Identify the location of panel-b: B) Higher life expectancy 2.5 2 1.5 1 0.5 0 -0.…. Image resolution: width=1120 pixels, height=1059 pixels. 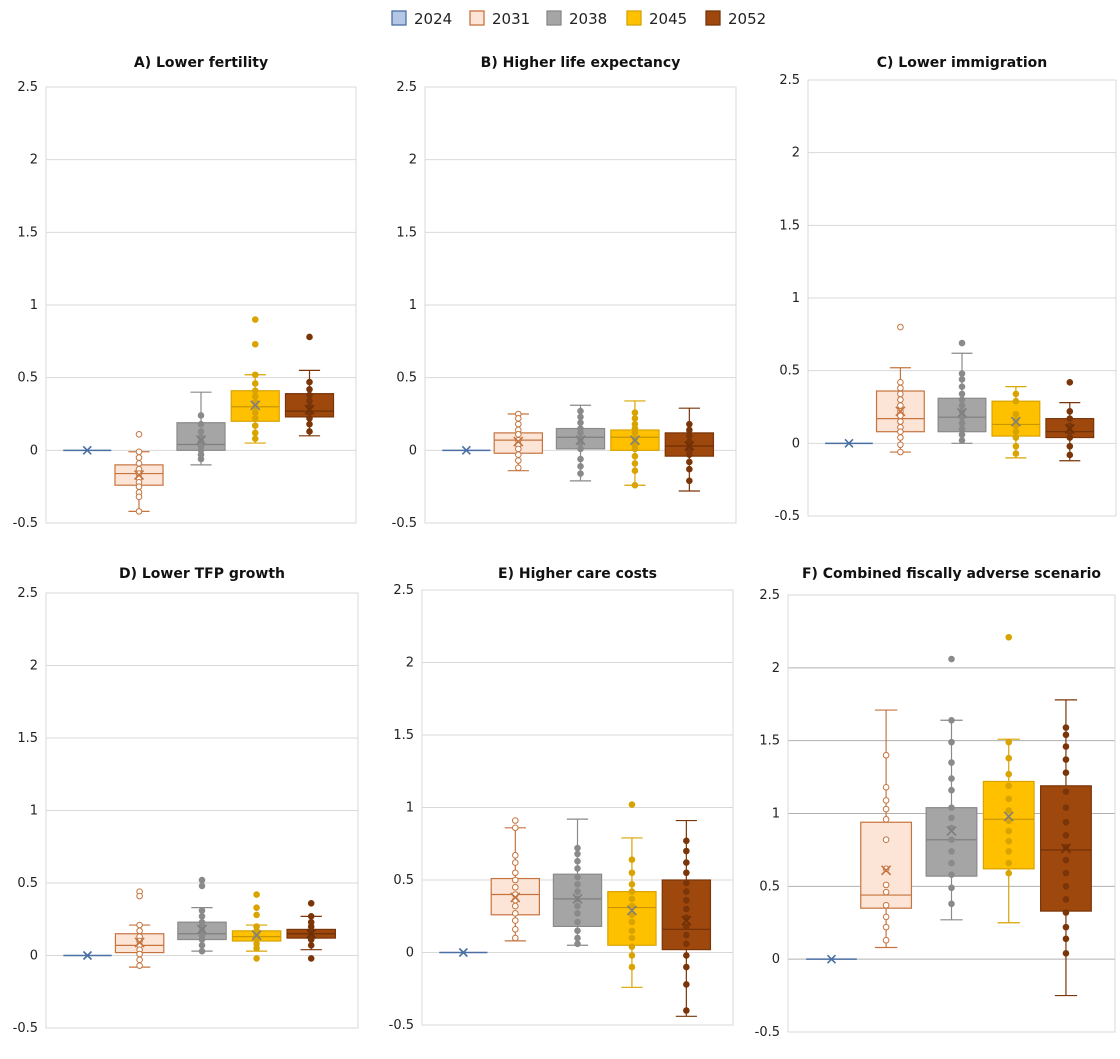
(564, 293).